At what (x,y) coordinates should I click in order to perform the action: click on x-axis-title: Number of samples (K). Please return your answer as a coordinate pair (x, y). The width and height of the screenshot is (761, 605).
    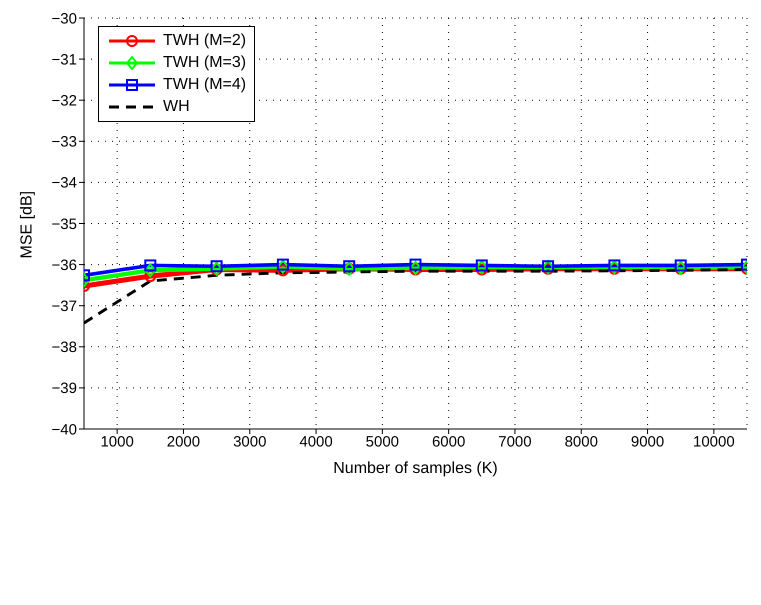
    Looking at the image, I should click on (415, 468).